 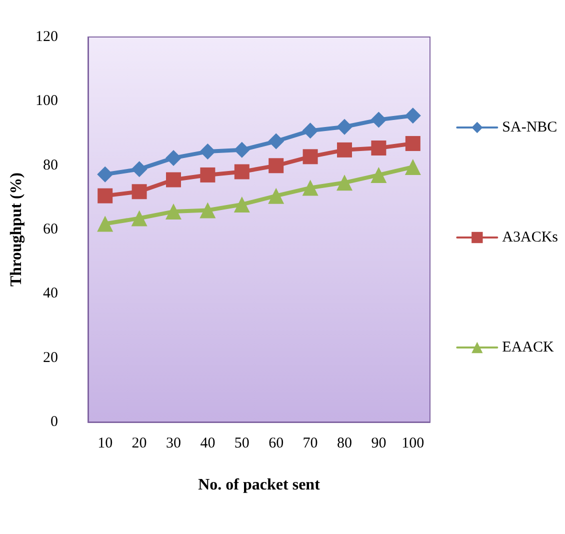 I want to click on x-tick-label: 60, so click(x=276, y=444).